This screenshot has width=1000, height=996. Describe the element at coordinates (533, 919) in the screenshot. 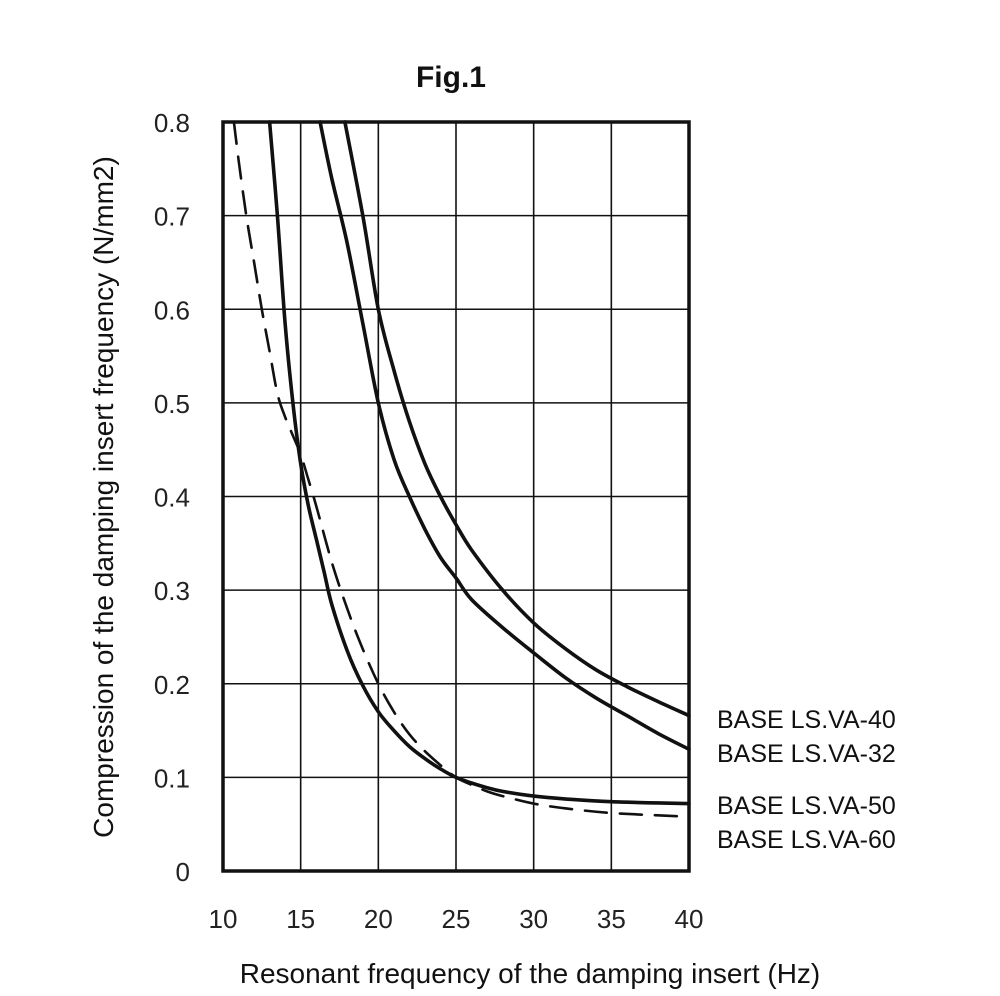

I see `x-tick-label: 30` at that location.